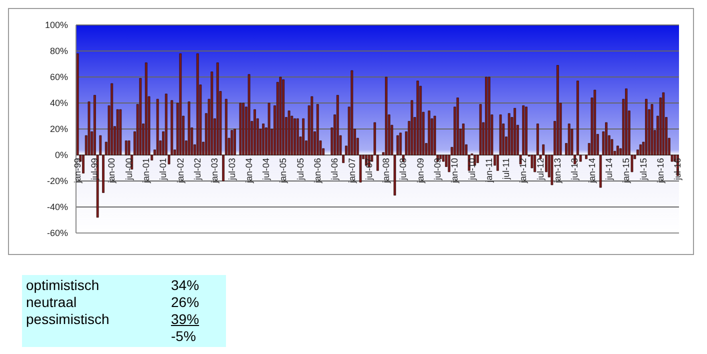 This screenshot has height=354, width=707. I want to click on y-tick-label: 40%, so click(59, 103).